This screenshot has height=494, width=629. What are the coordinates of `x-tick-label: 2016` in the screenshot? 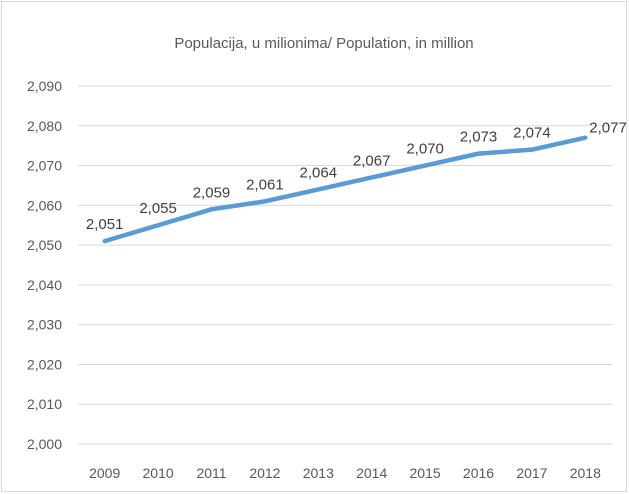 It's located at (478, 473).